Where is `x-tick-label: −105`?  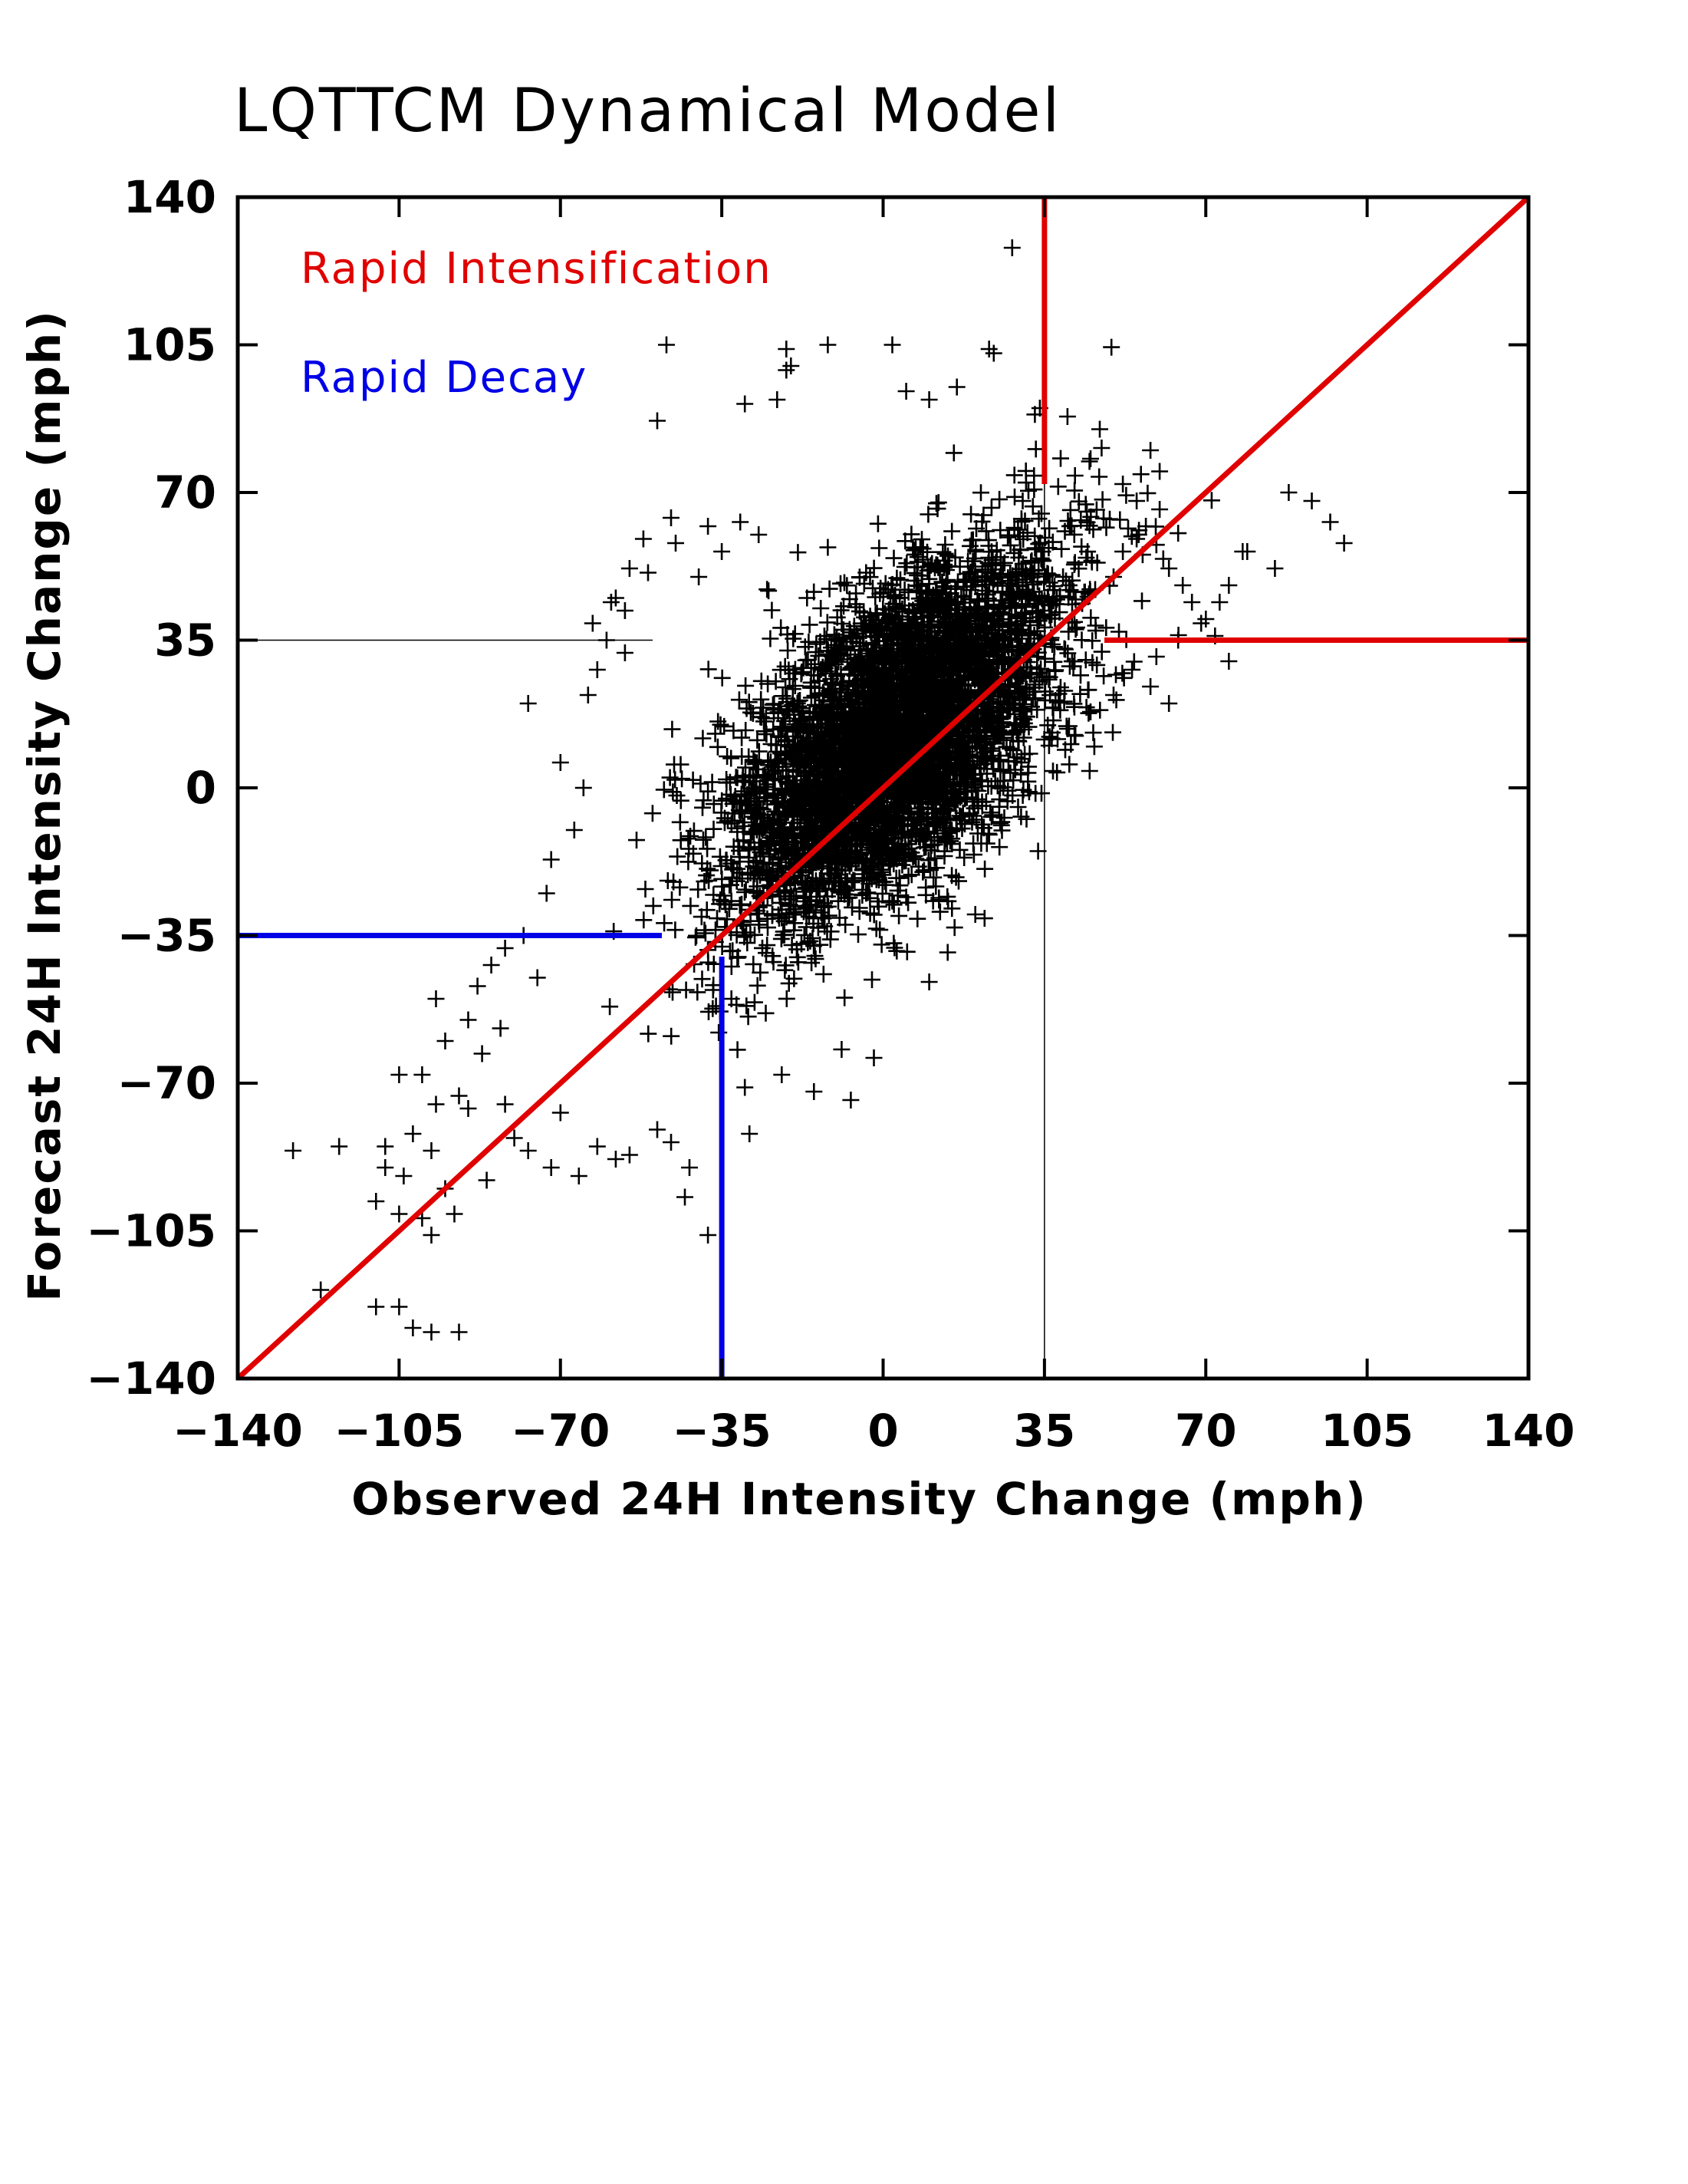 x-tick-label: −105 is located at coordinates (399, 1431).